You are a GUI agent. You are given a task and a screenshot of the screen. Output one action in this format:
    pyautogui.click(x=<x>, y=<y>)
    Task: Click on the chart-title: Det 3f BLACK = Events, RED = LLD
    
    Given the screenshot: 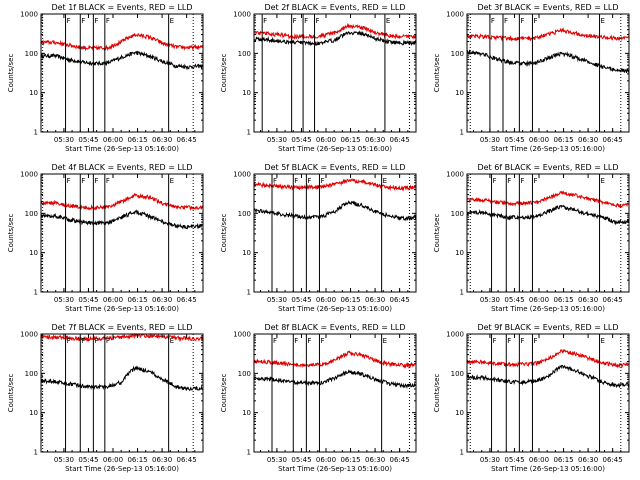 What is the action you would take?
    pyautogui.click(x=547, y=7)
    